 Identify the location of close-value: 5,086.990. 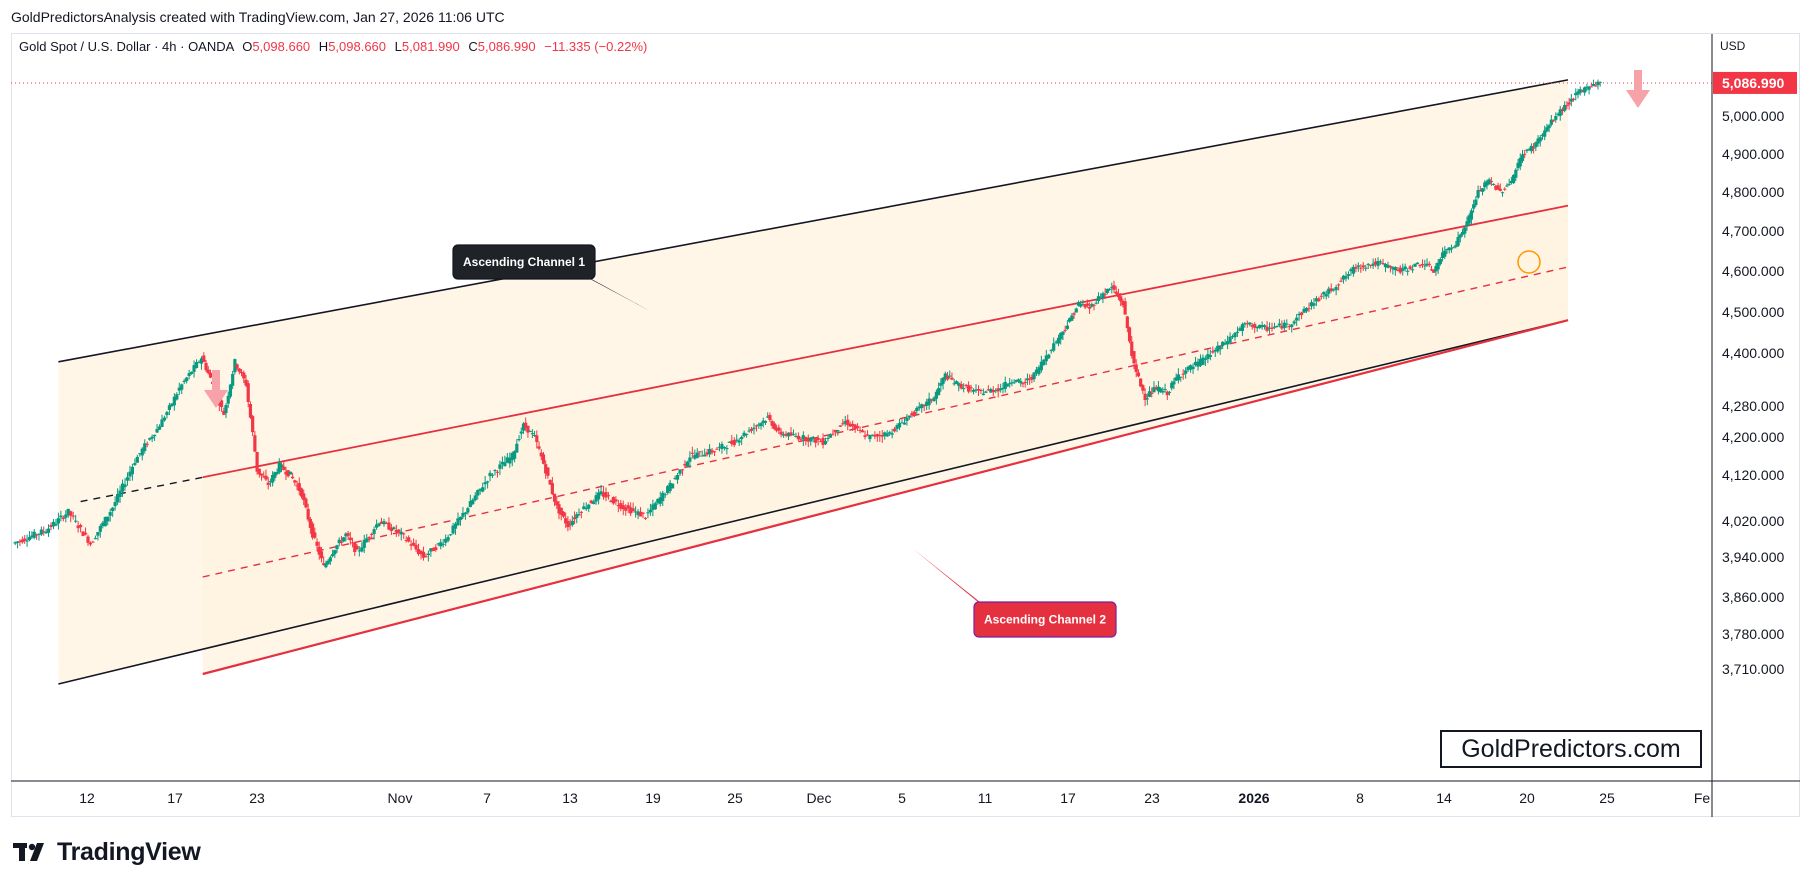
(506, 46).